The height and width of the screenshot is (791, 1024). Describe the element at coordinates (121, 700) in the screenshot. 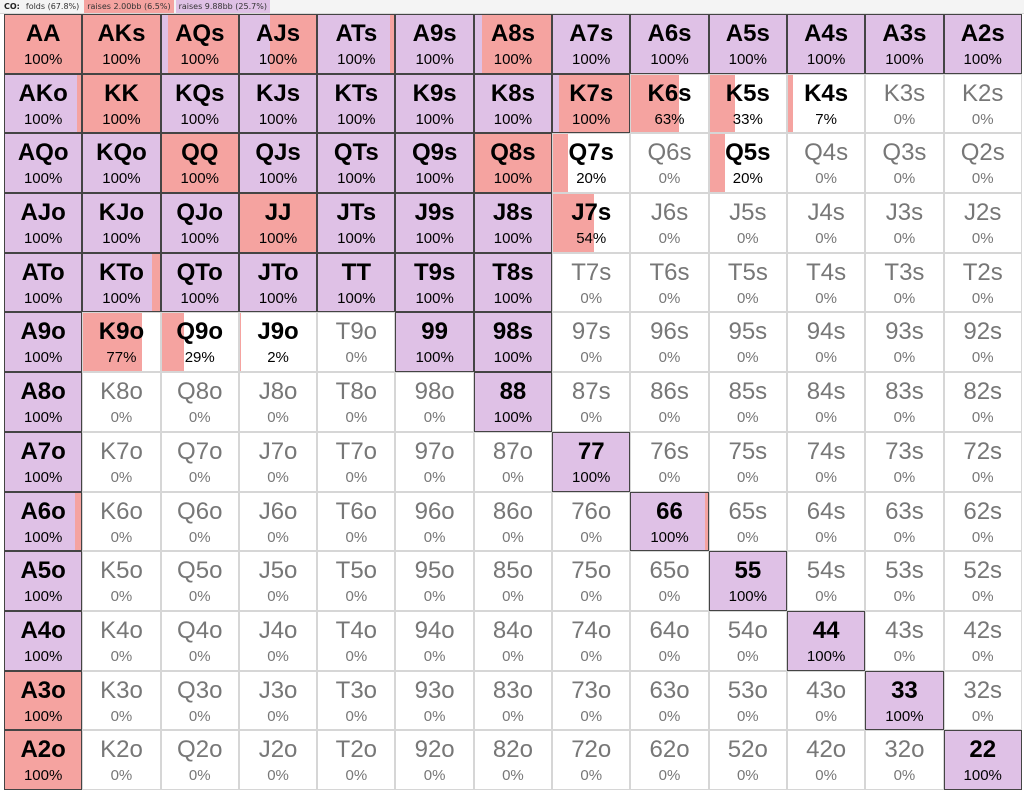

I see `hand-cell: K3o 0%` at that location.